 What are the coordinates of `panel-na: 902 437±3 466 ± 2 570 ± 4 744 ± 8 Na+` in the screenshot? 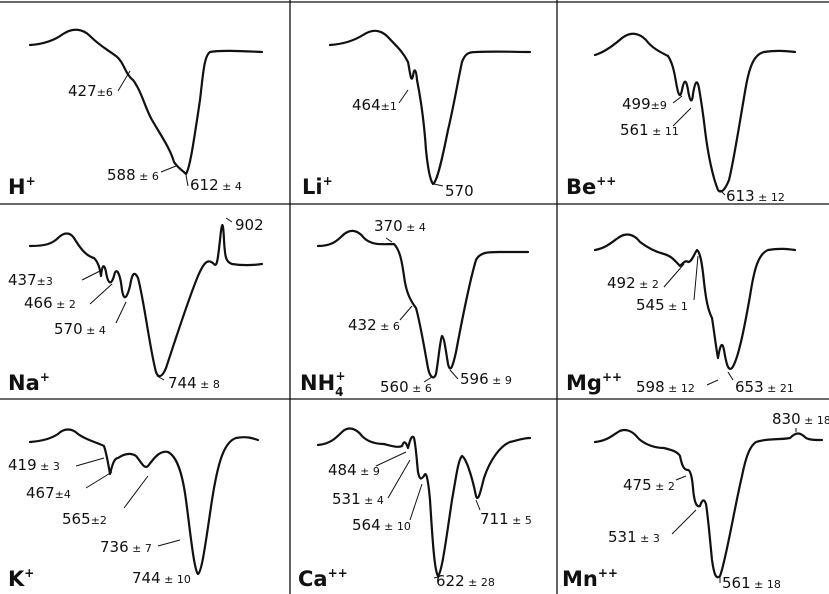 It's located at (136, 305).